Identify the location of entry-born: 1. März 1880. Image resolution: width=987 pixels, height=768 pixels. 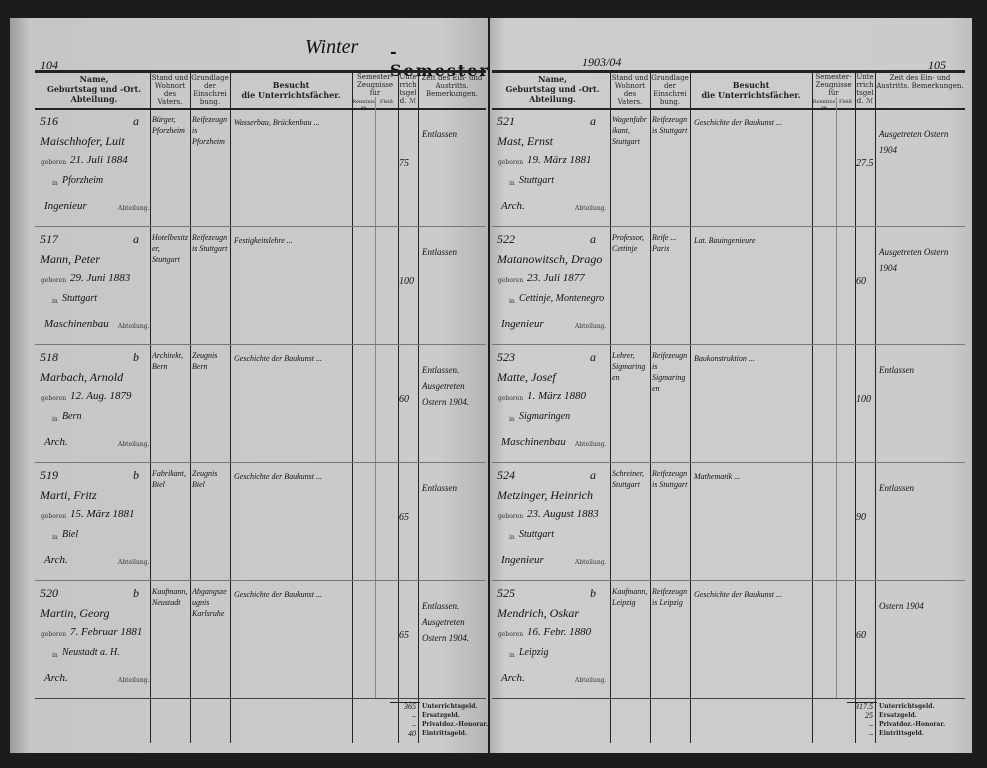
(556, 396).